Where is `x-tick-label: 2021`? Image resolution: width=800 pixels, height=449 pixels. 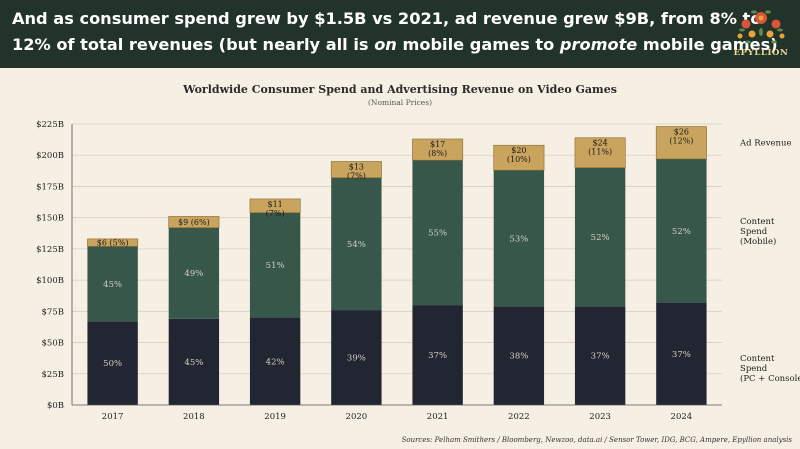 x-tick-label: 2021 is located at coordinates (438, 417).